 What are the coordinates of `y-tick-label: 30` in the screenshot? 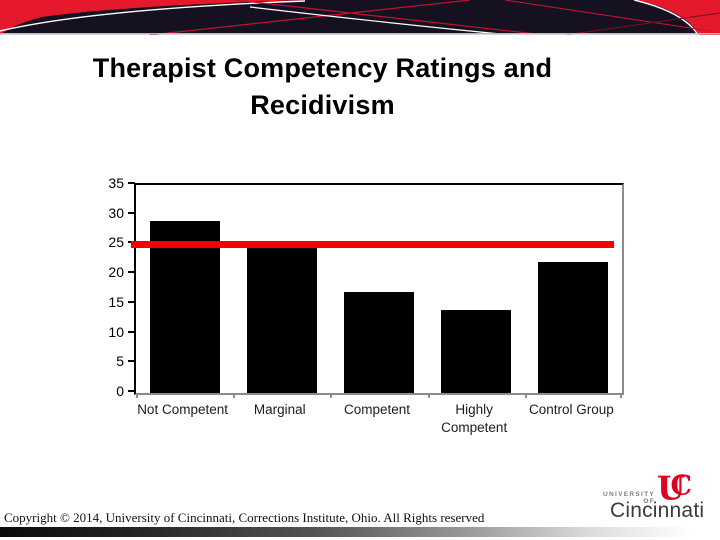 It's located at (116, 212).